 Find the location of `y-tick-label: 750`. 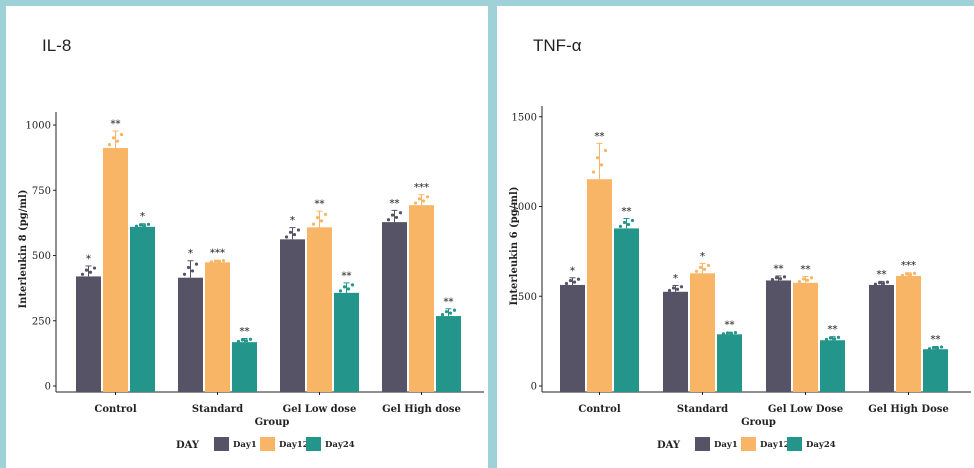

y-tick-label: 750 is located at coordinates (41, 191).